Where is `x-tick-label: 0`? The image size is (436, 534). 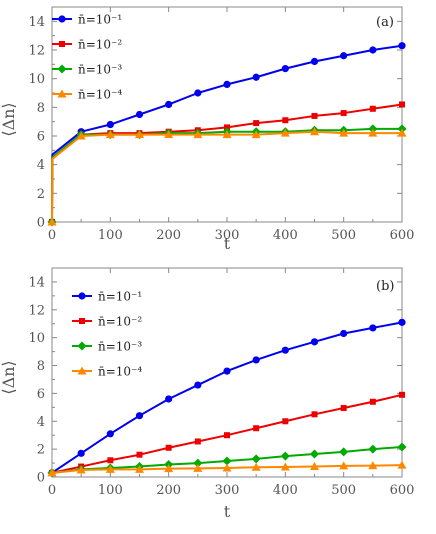
x-tick-label: 0 is located at coordinates (52, 235).